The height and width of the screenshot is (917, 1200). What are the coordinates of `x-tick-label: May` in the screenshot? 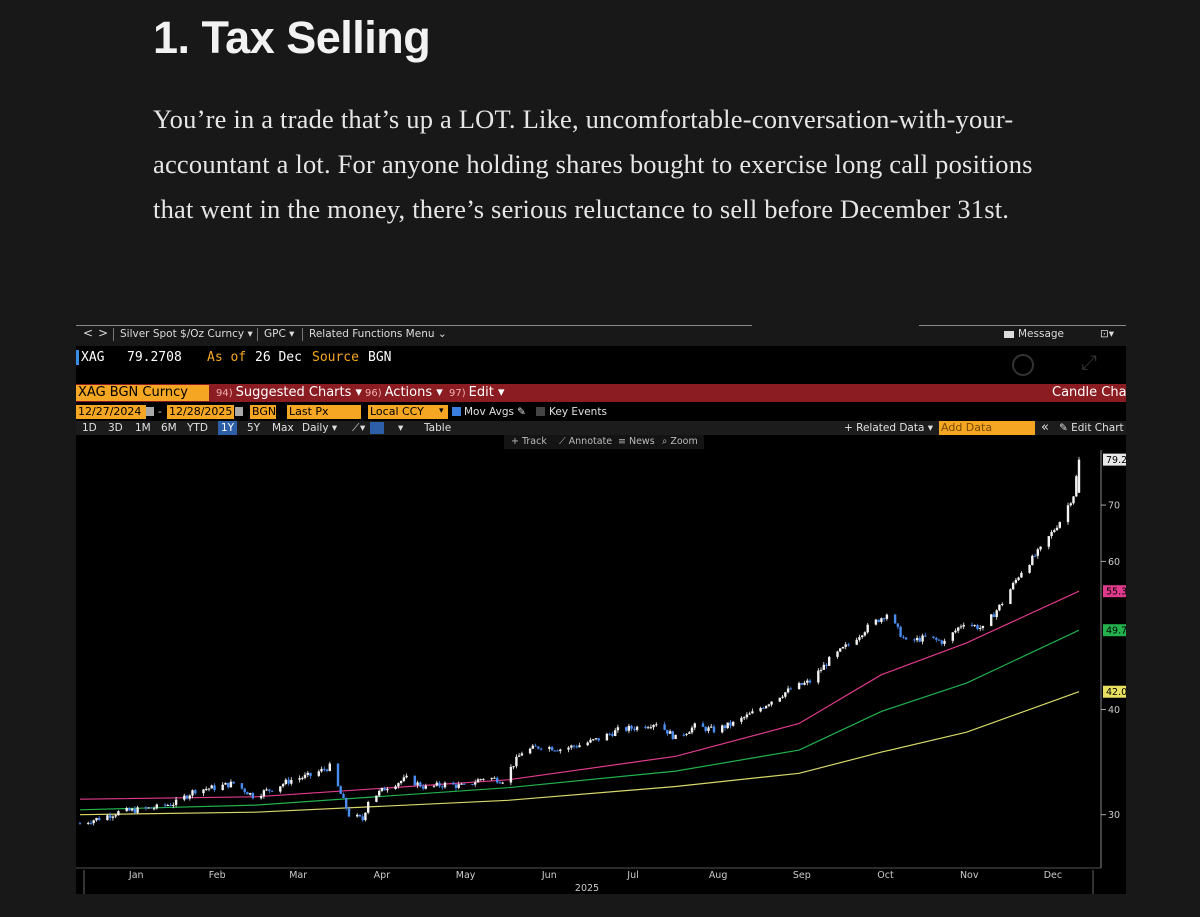 It's located at (466, 875).